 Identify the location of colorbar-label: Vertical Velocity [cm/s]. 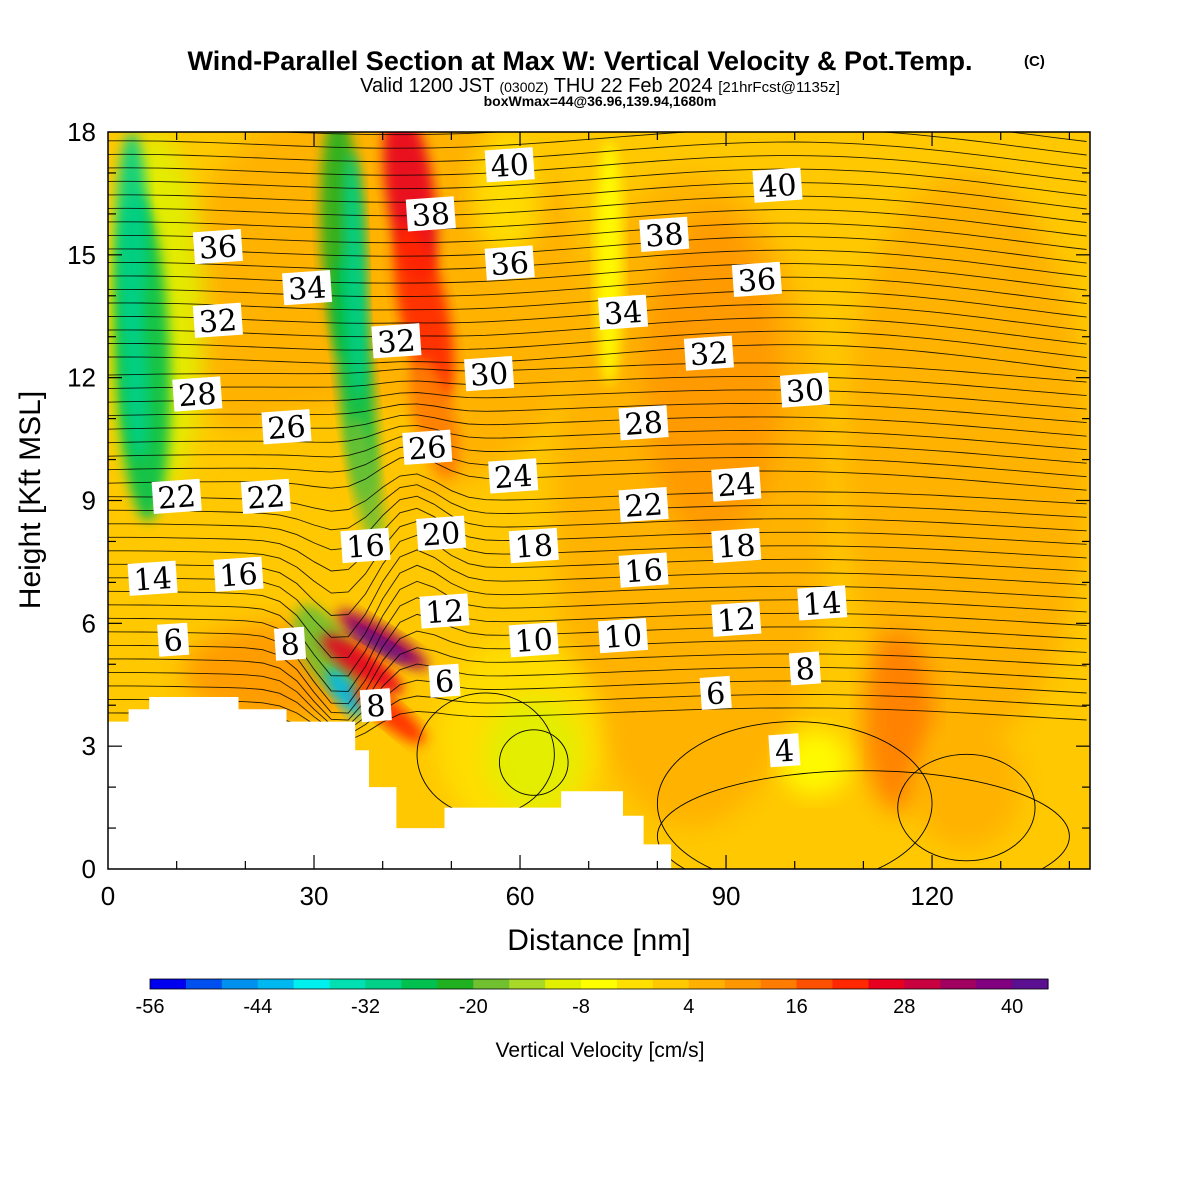
(600, 1050).